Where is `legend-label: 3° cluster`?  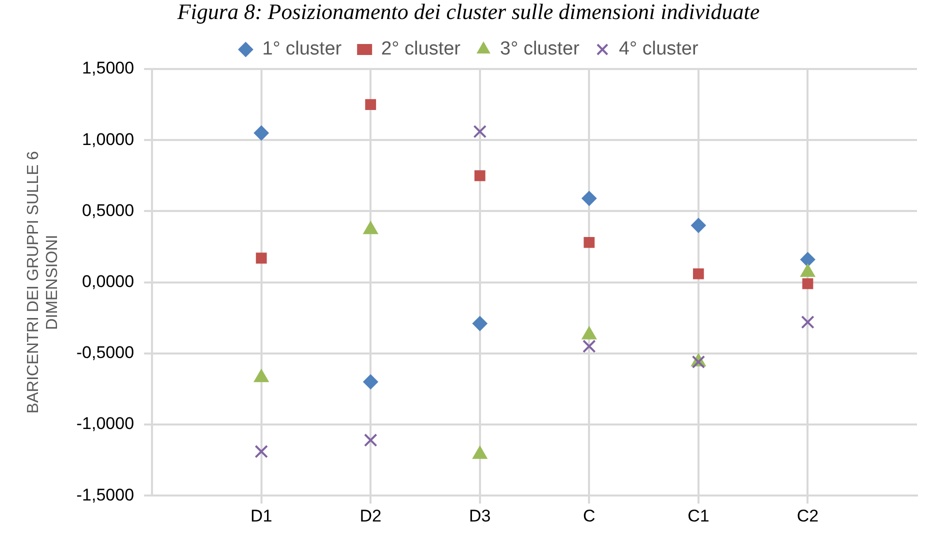 legend-label: 3° cluster is located at coordinates (540, 49).